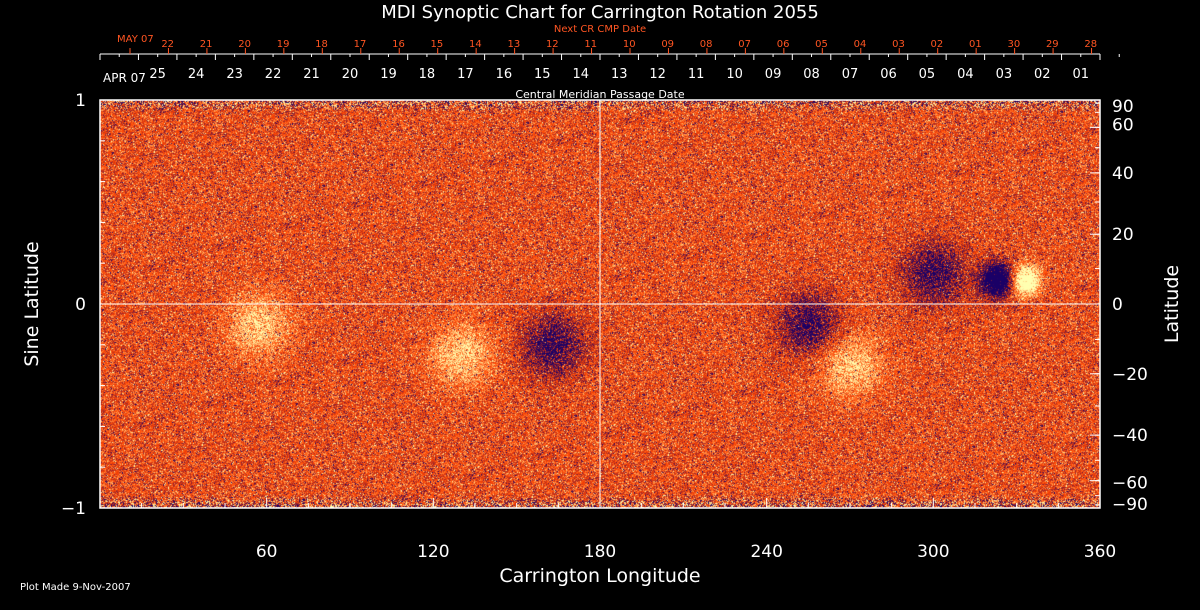 Image resolution: width=1200 pixels, height=610 pixels. I want to click on next-cr-date-label: 13, so click(513, 44).